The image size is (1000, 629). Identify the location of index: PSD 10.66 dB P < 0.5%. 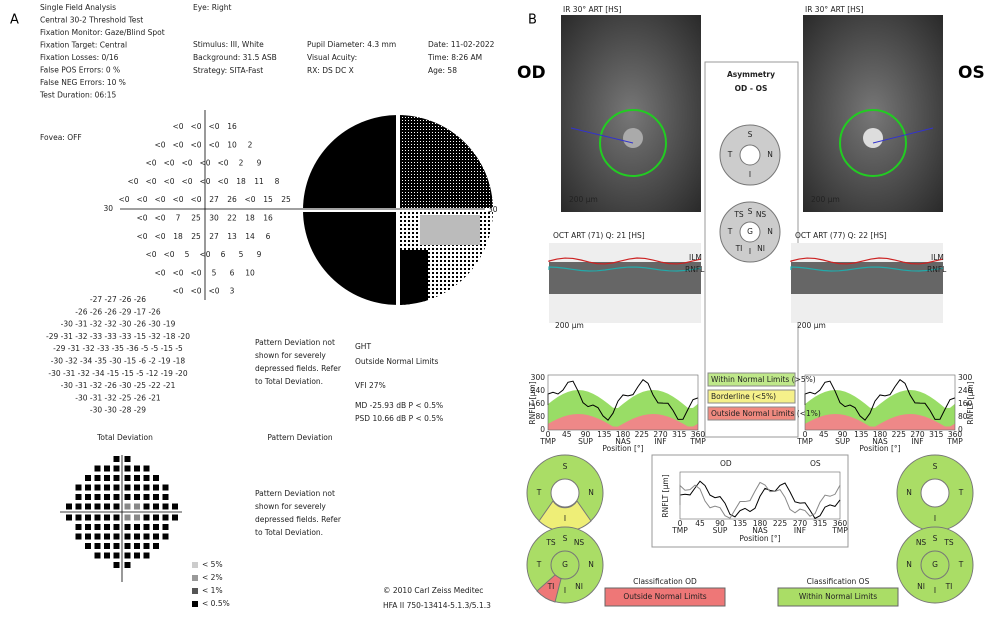
(399, 418).